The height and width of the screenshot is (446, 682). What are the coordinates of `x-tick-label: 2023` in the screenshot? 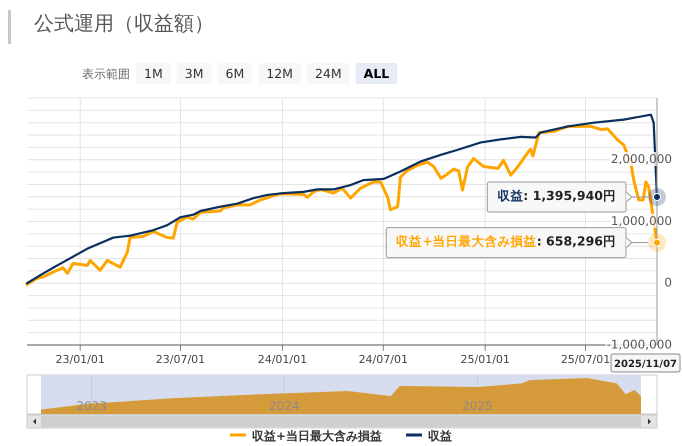 It's located at (91, 406).